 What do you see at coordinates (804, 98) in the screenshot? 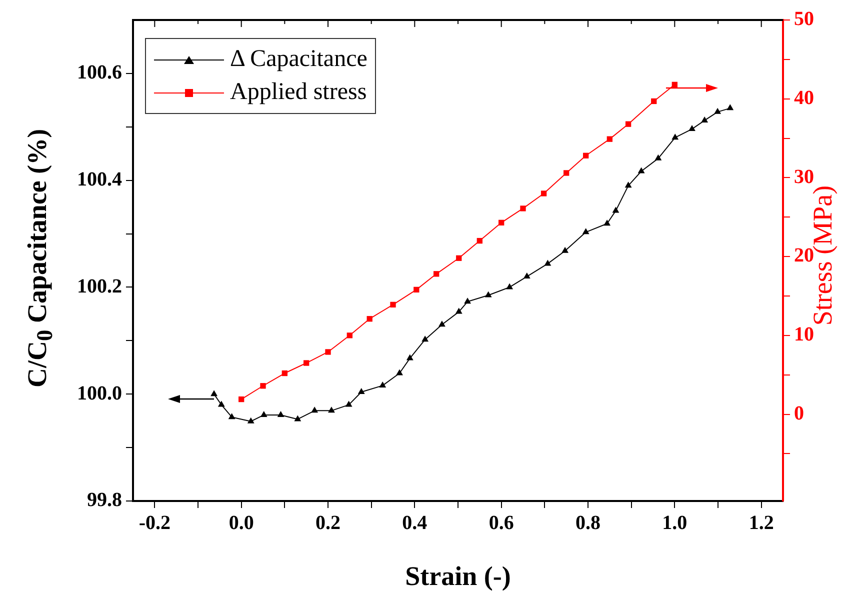
I see `y2-tick-label: 40` at bounding box center [804, 98].